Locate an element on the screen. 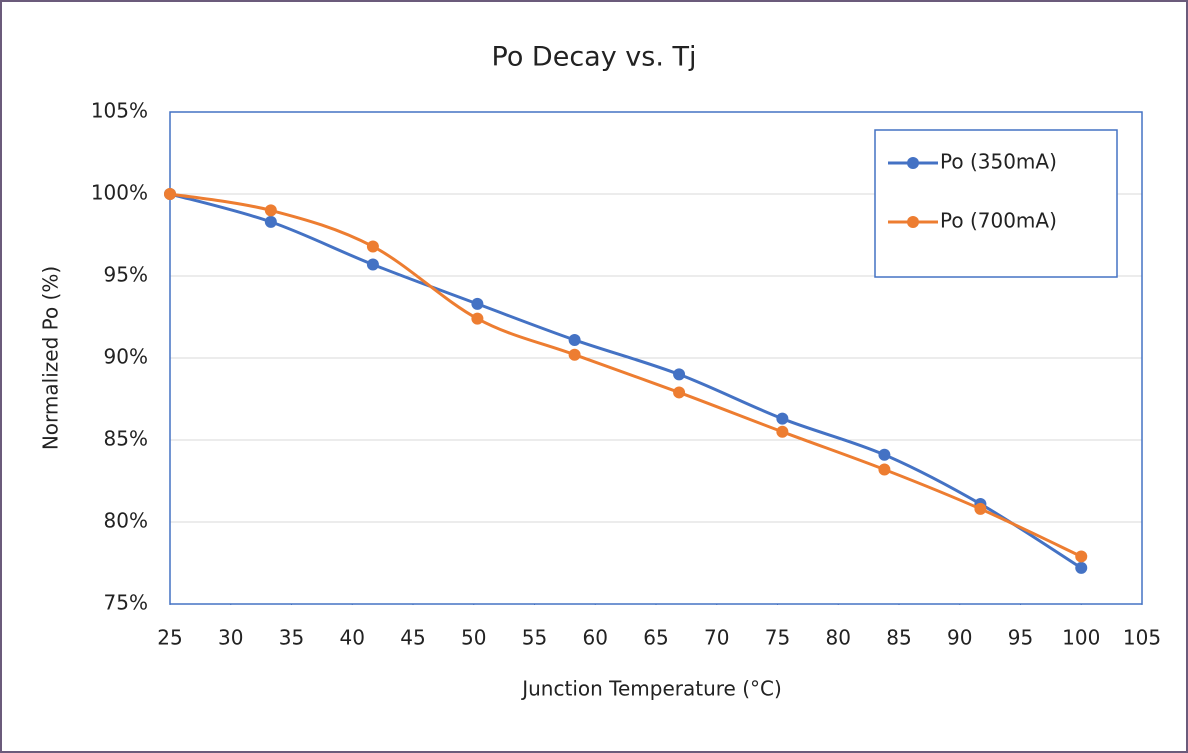  x-tick-label: 80 is located at coordinates (838, 638).